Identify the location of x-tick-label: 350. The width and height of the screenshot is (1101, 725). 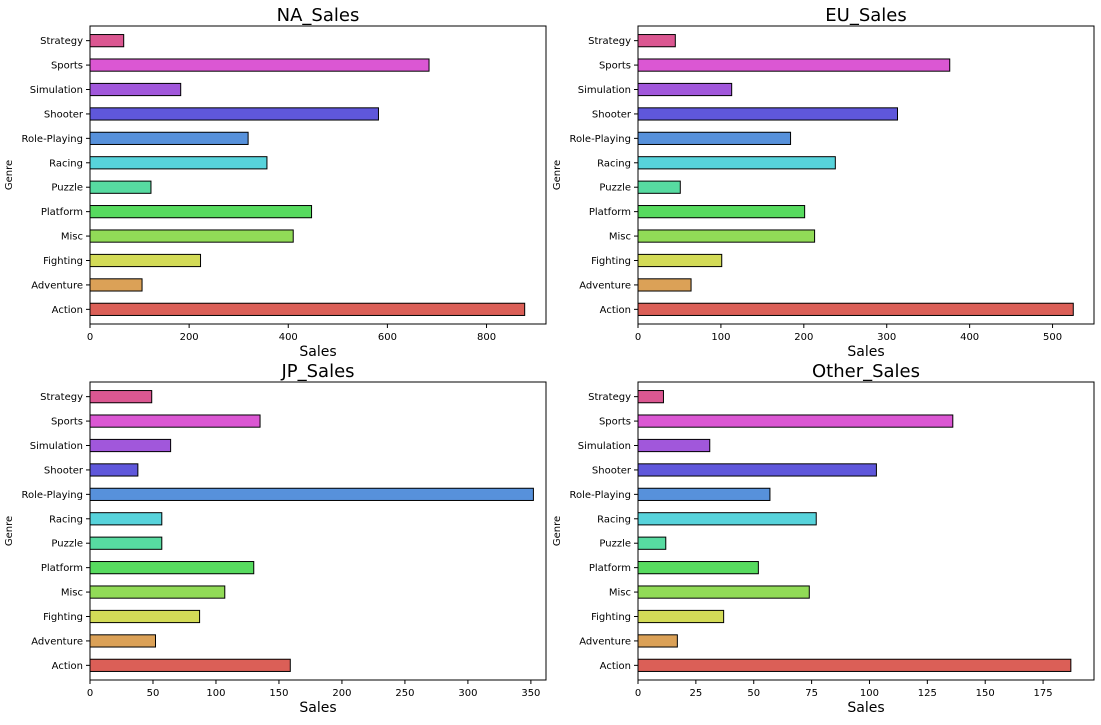
(530, 693).